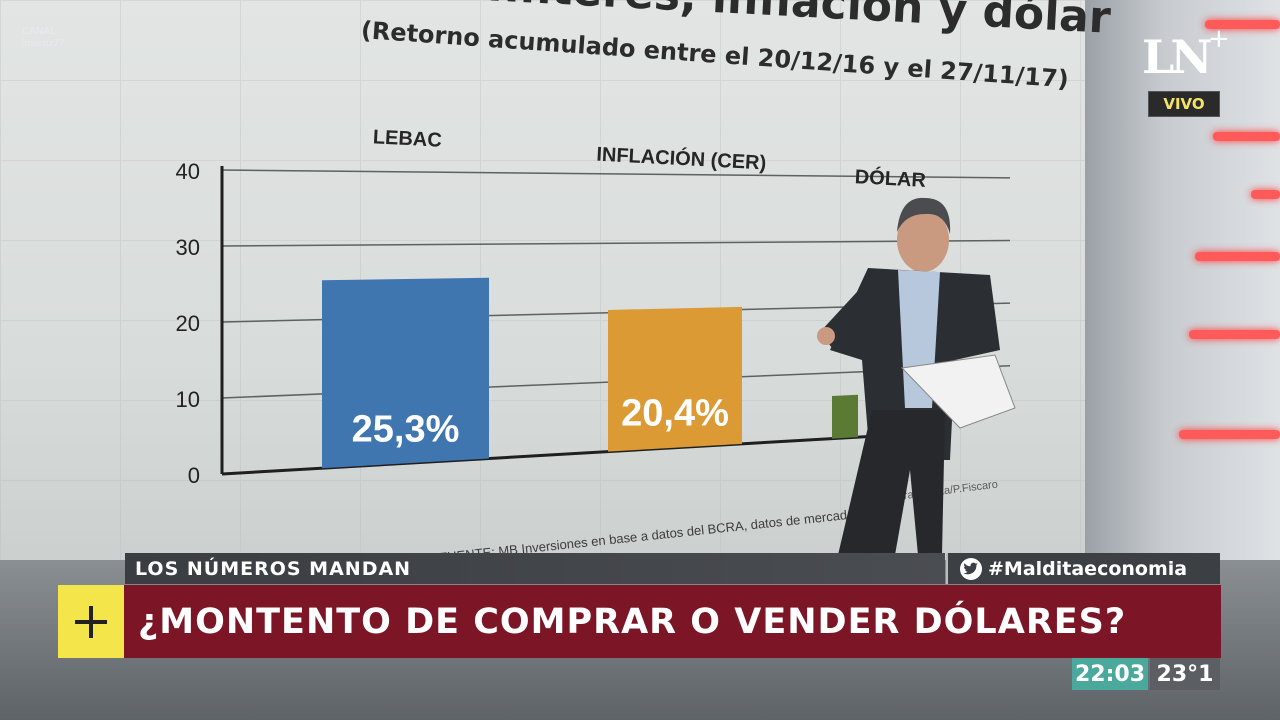 The image size is (1280, 720). Describe the element at coordinates (590, 373) in the screenshot. I see `chart-bars` at that location.